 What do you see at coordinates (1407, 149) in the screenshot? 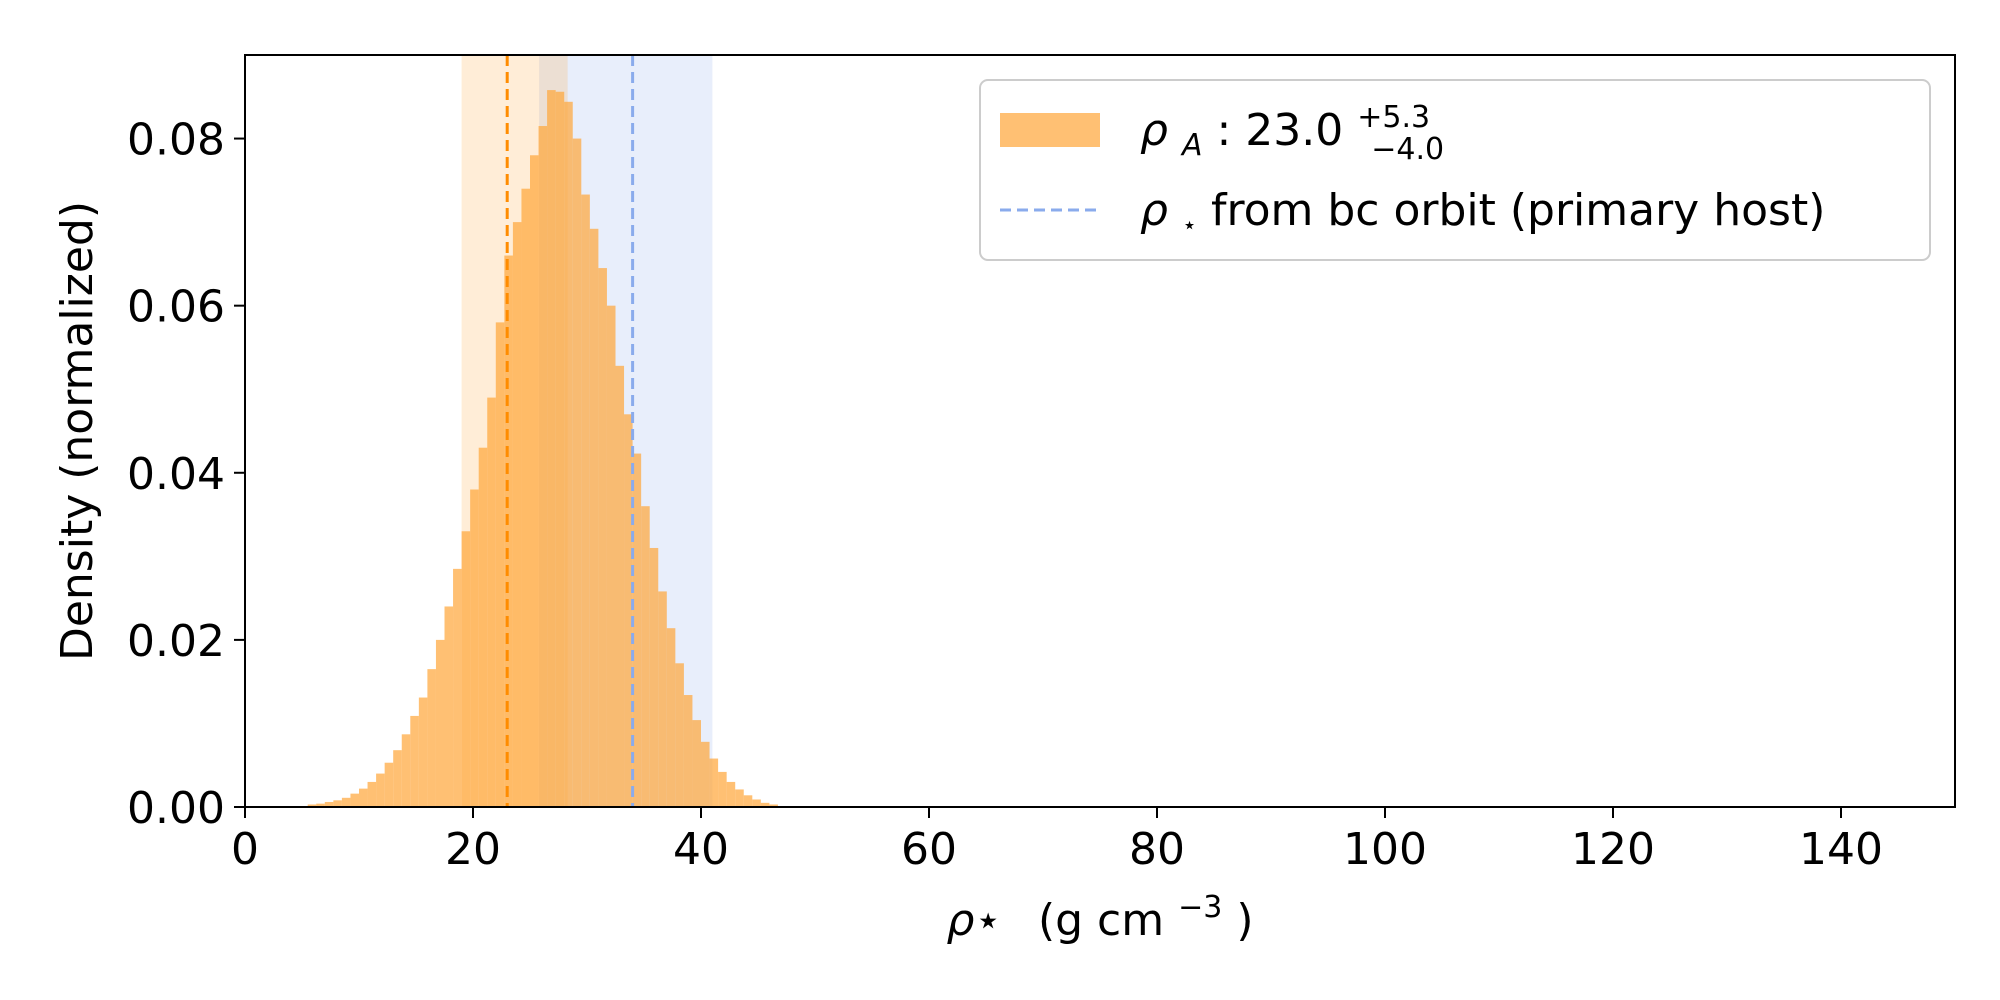
I see `legend-error-minus: −4.0` at bounding box center [1407, 149].